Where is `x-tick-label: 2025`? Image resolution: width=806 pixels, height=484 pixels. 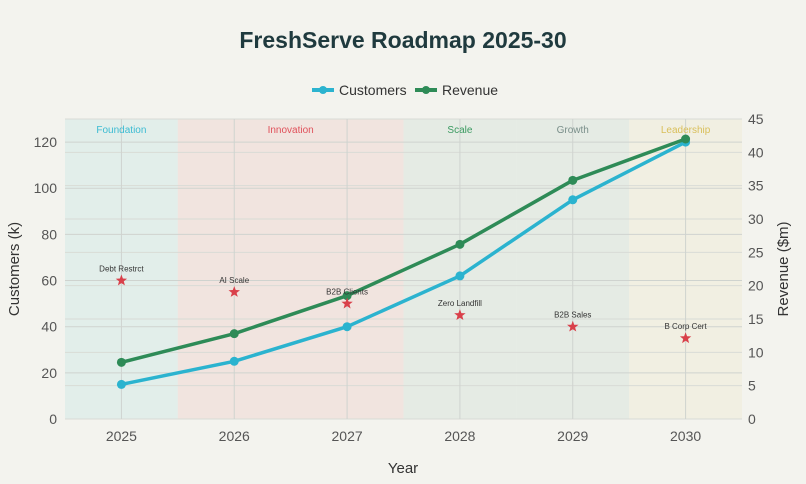 x-tick-label: 2025 is located at coordinates (121, 436).